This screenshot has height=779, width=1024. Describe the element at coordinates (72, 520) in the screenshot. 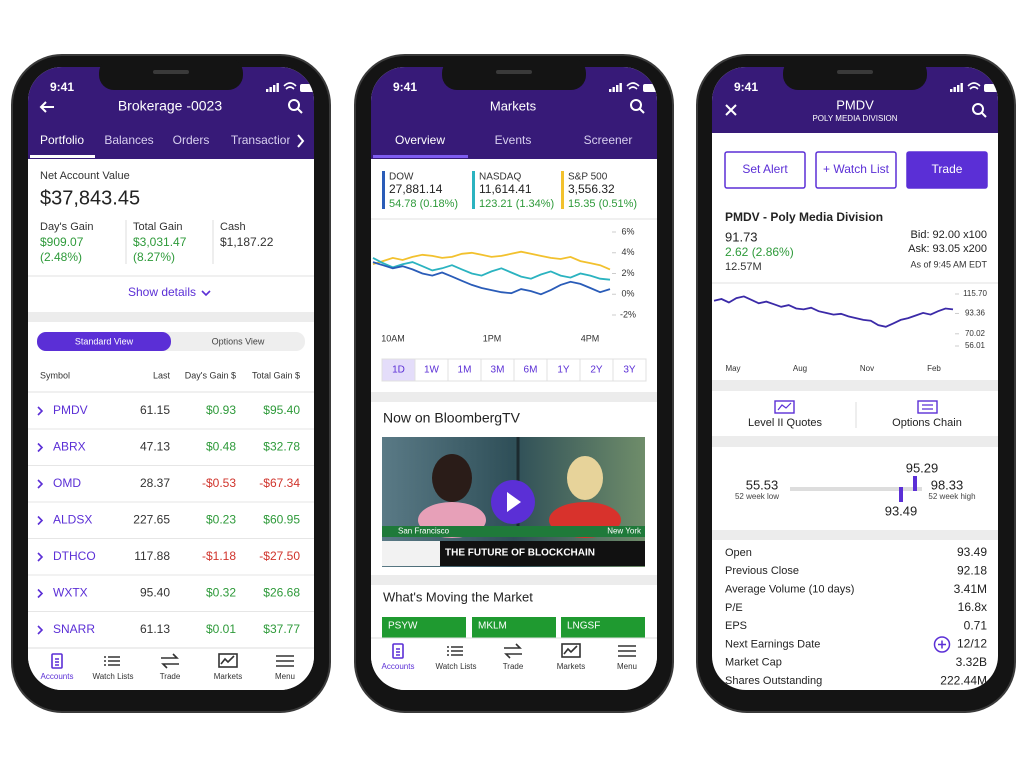

I see `symbol: ALDSX` at that location.